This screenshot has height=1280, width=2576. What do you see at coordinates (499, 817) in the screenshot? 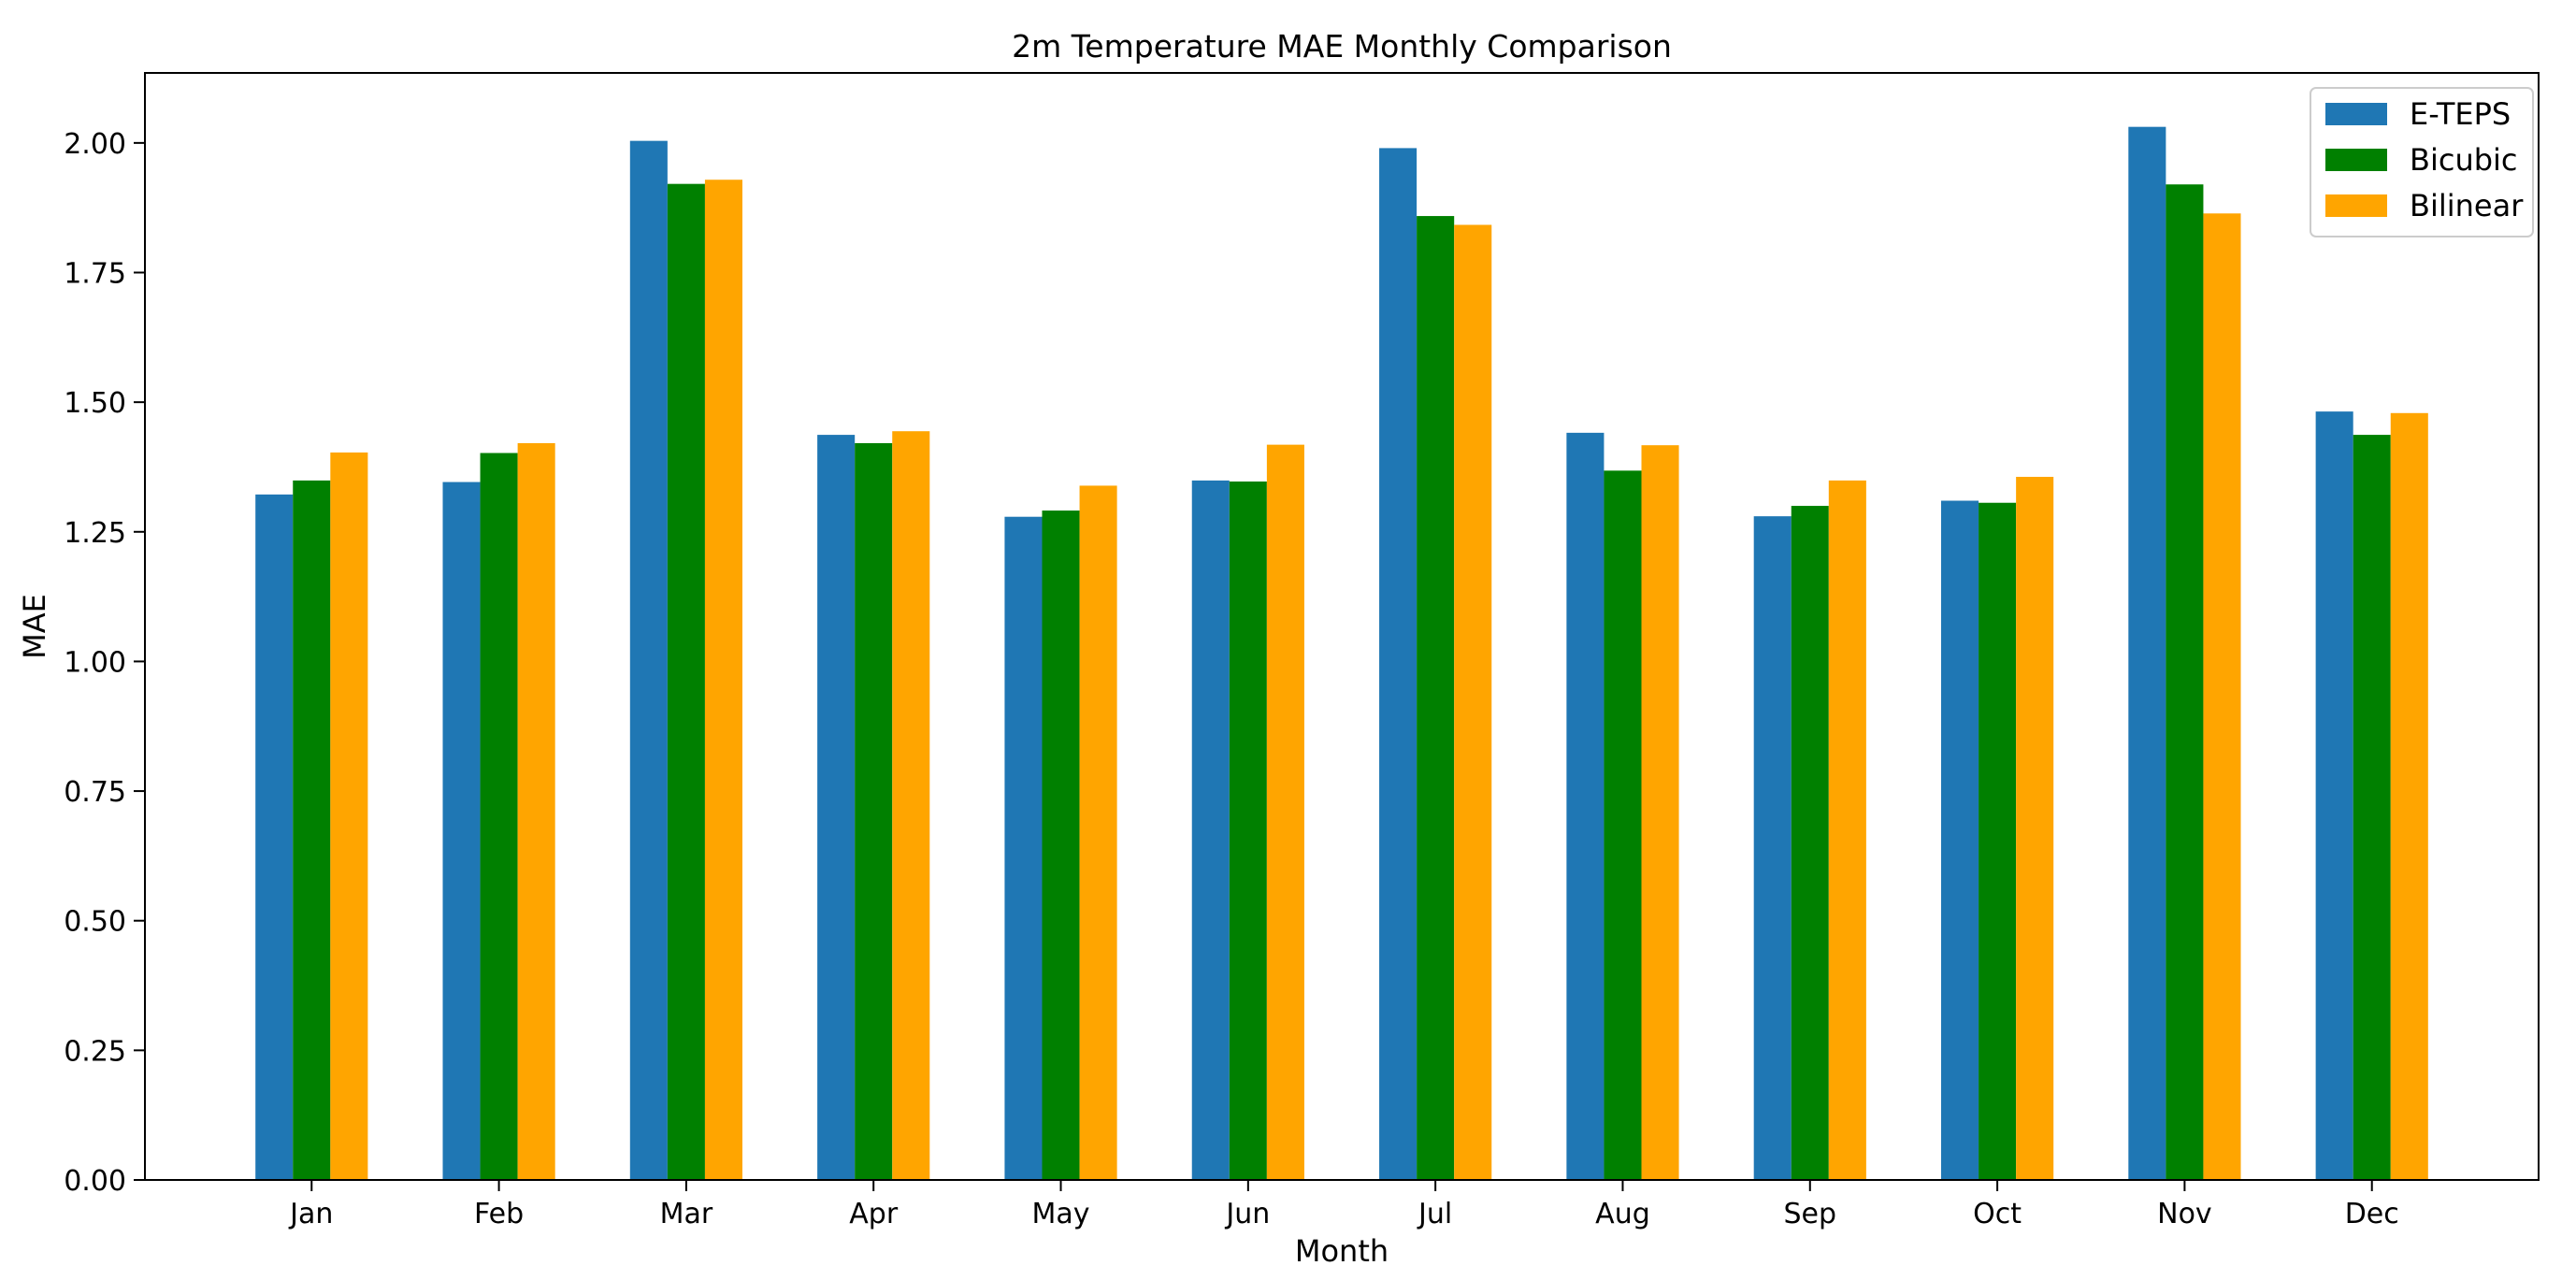
I see `bar-bicubic-feb` at bounding box center [499, 817].